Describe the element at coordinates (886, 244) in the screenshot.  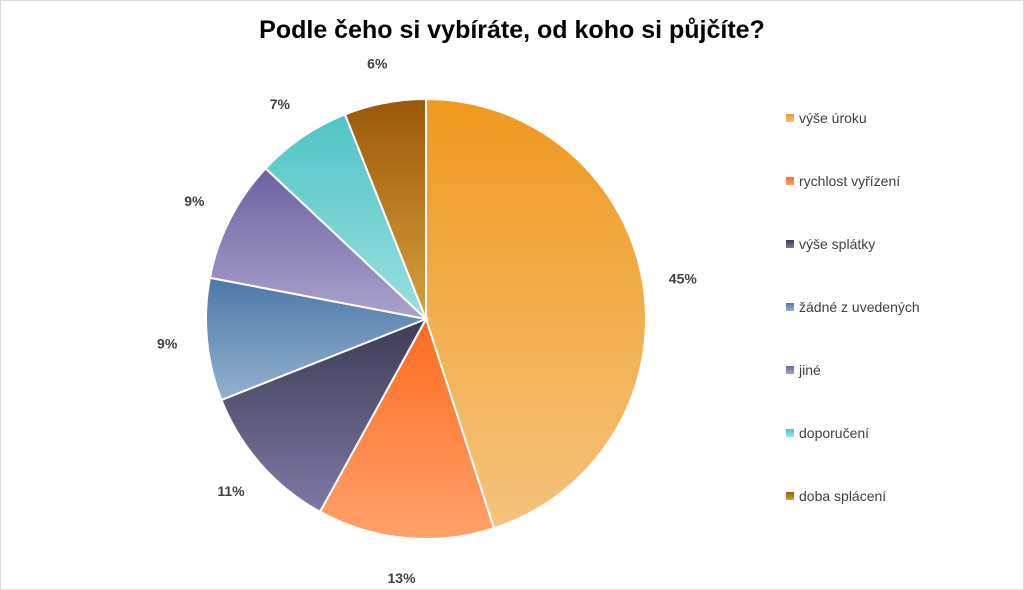
I see `legend-item: výše splátky` at that location.